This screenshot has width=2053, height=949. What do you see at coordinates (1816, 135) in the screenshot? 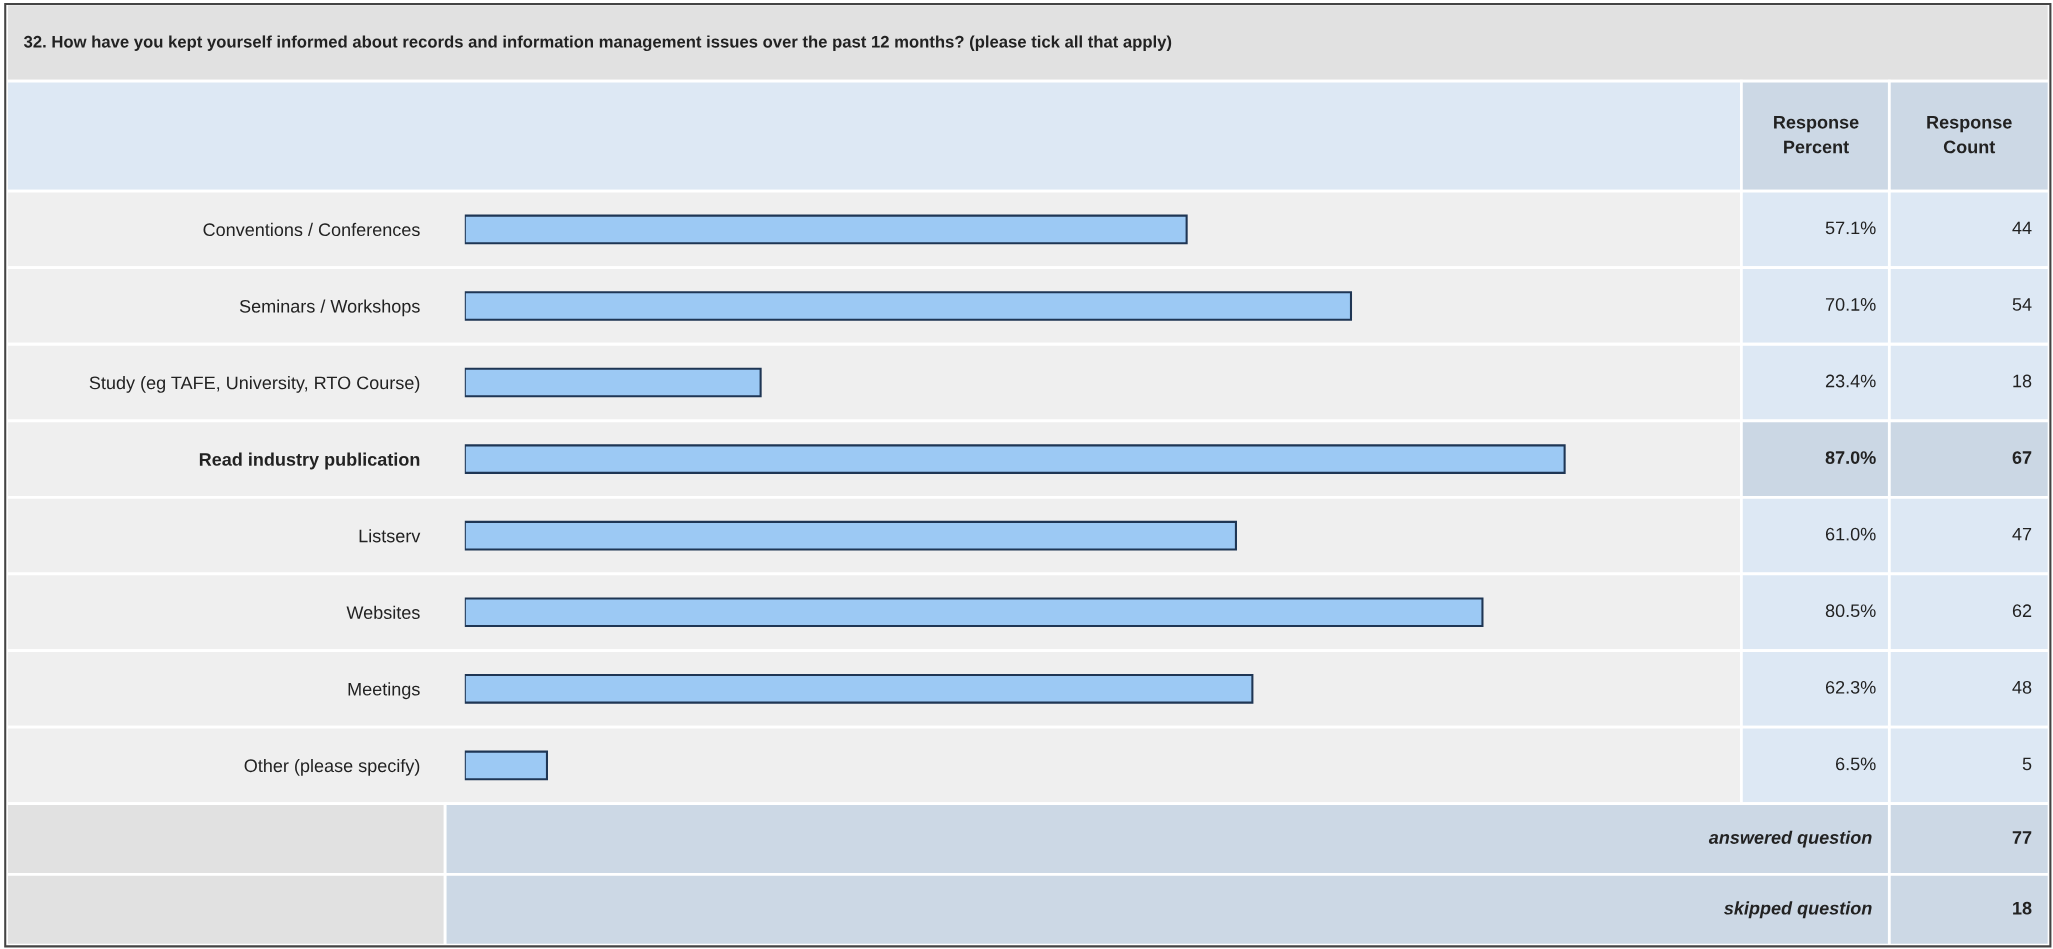
I see `text: Response Percent` at bounding box center [1816, 135].